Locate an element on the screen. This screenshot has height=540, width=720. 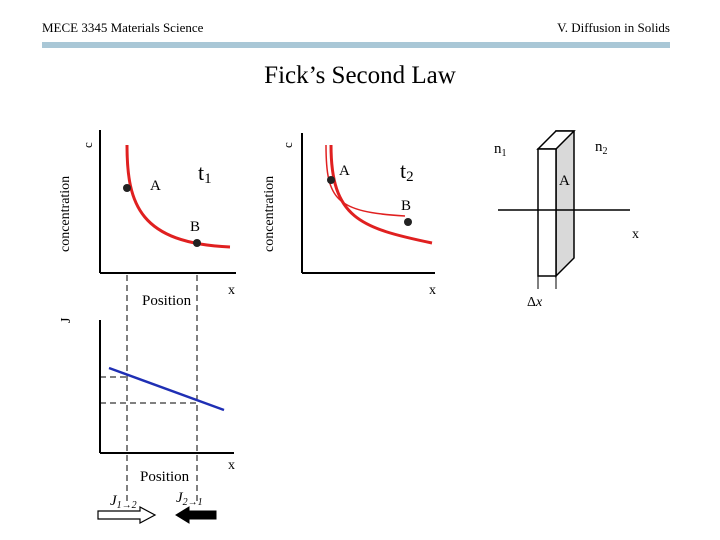
plot2-y-var: c is located at coordinates (287, 145).